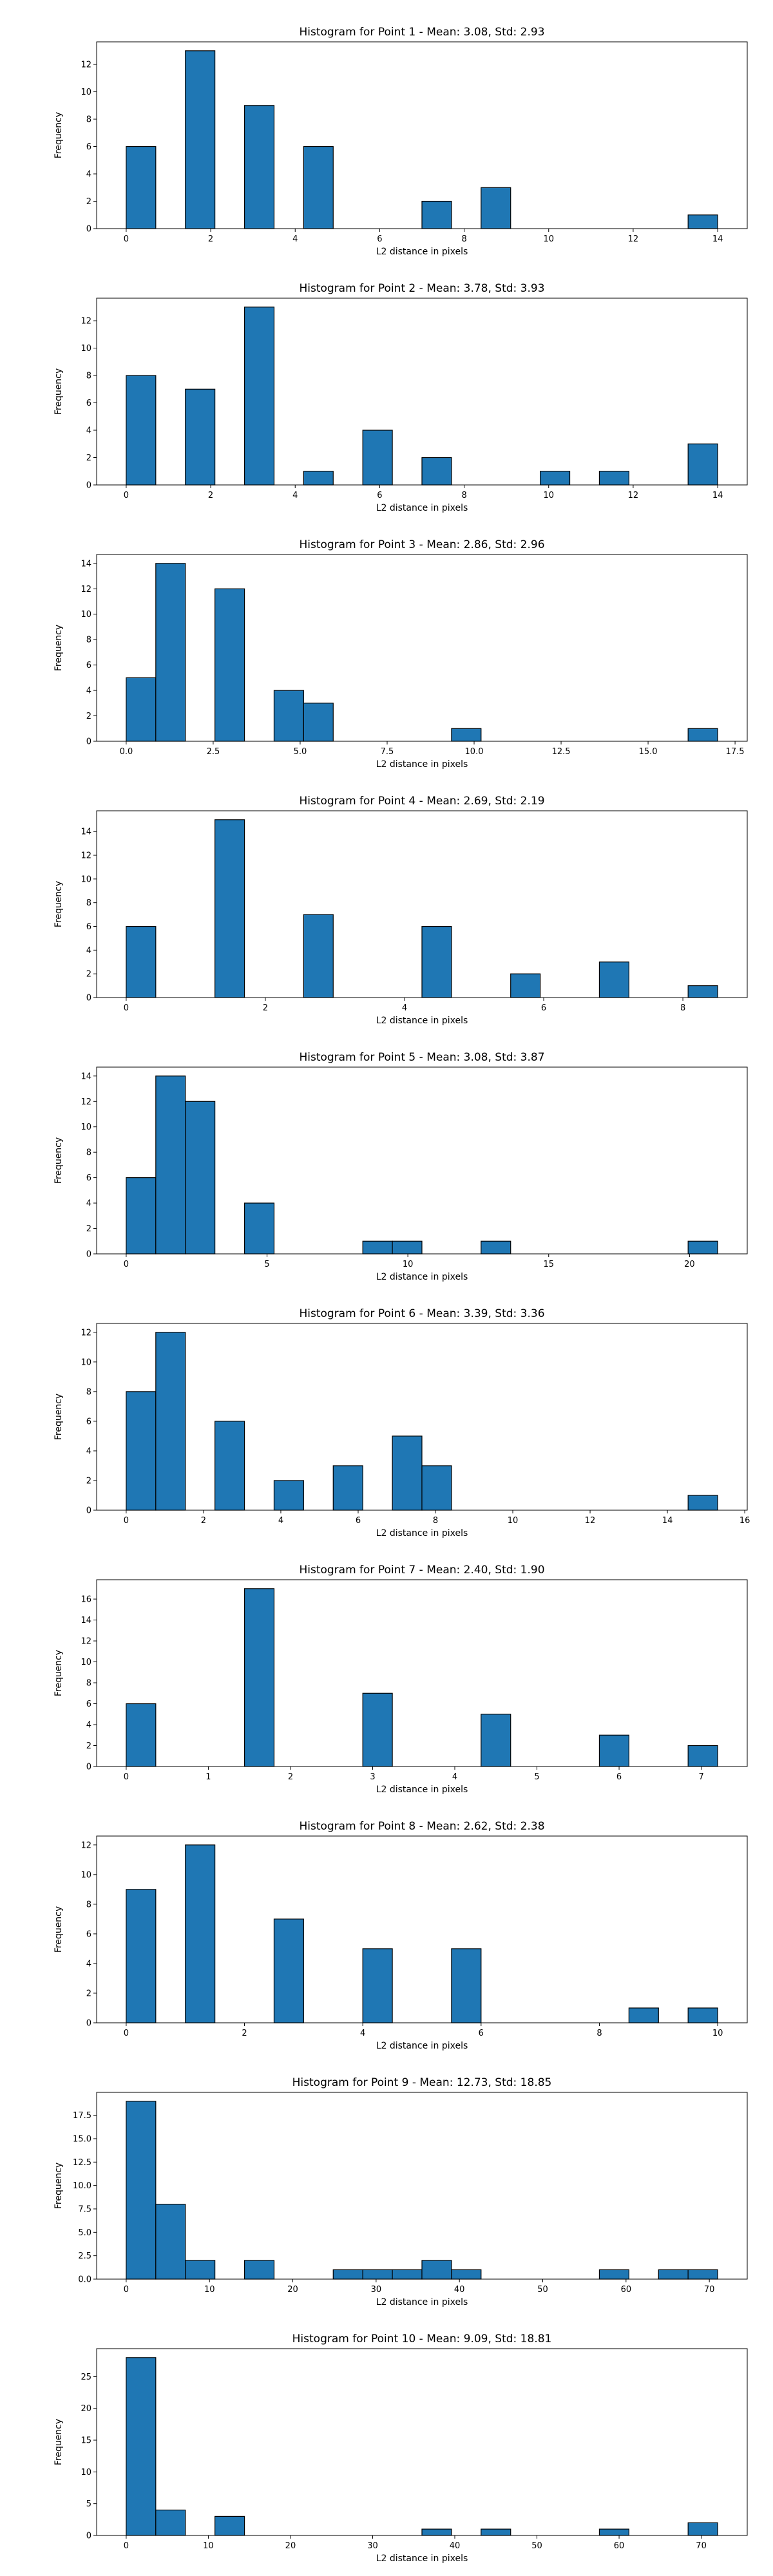 Image resolution: width=773 pixels, height=2576 pixels. I want to click on chart-5-ylabel: Frequency, so click(58, 1160).